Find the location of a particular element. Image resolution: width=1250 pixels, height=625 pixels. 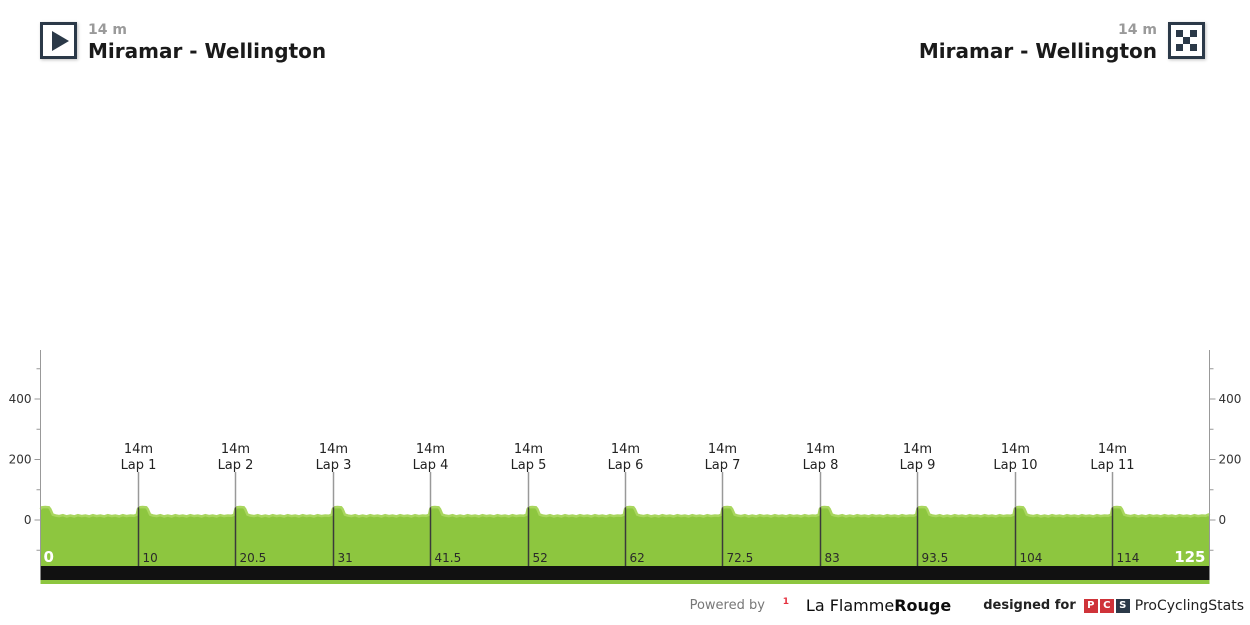

play-triangle-icon is located at coordinates (60, 40).